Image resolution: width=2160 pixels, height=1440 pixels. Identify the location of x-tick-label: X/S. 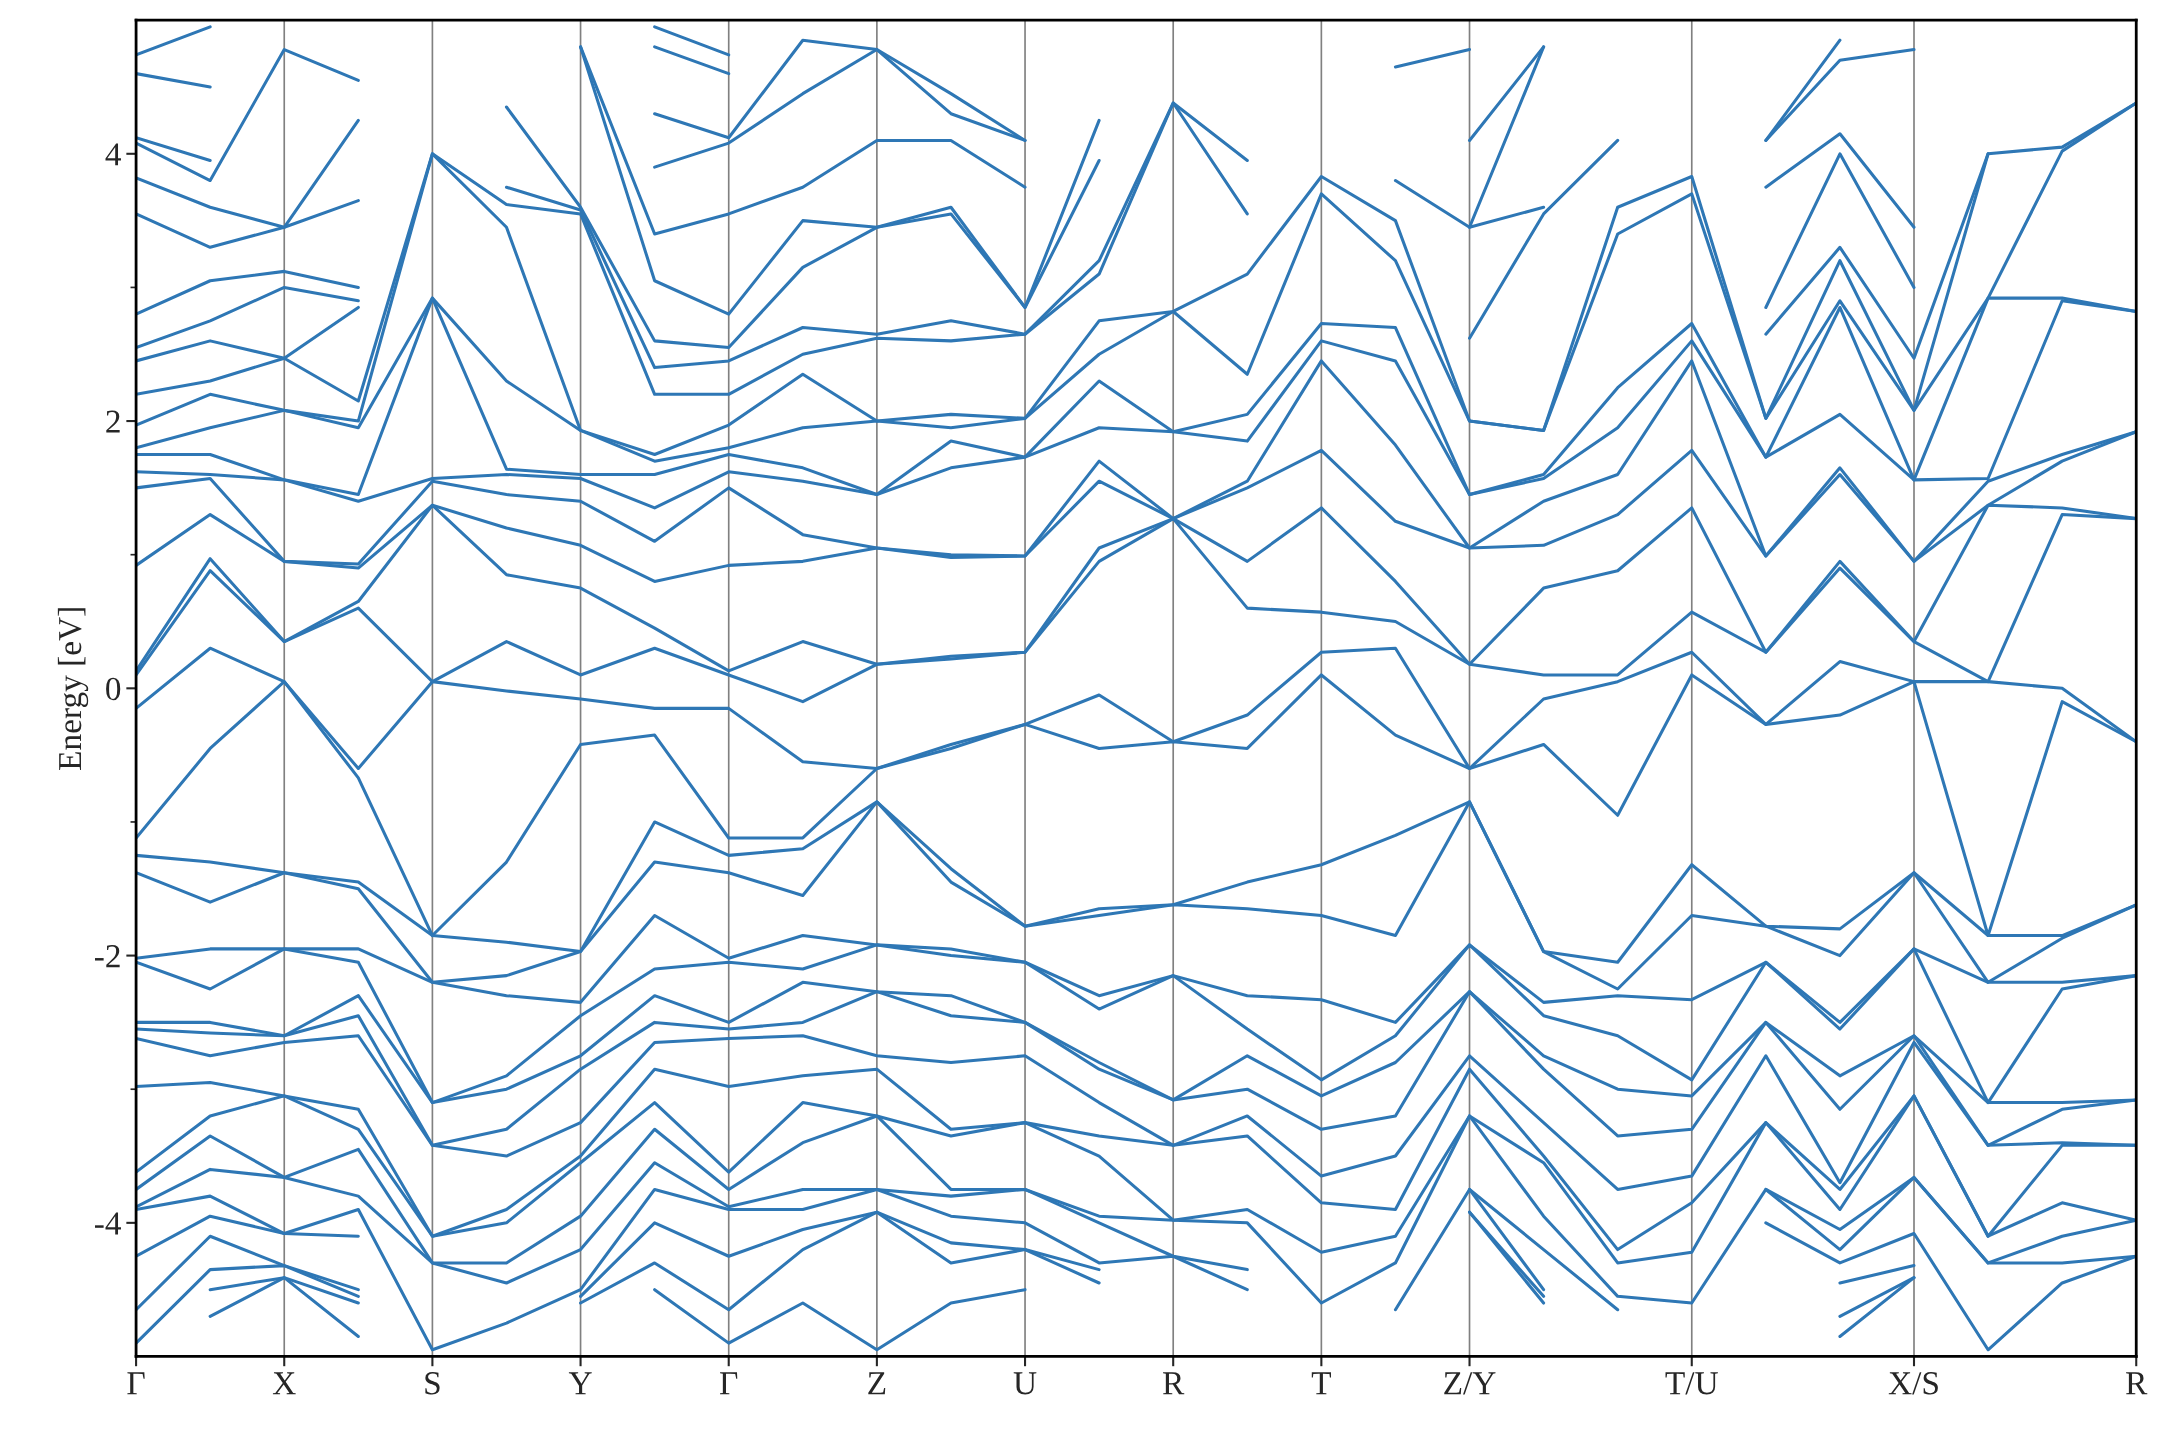
(1913, 1383).